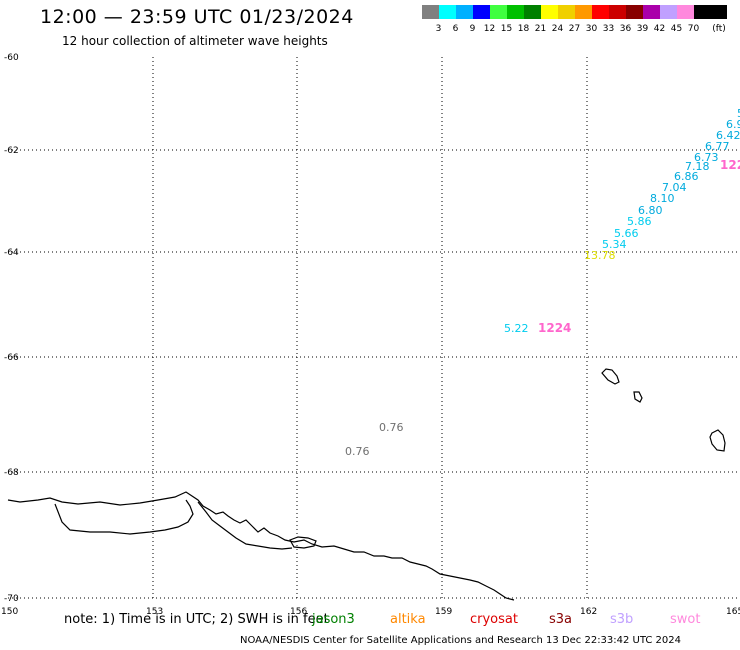 The width and height of the screenshot is (740, 650). What do you see at coordinates (523, 29) in the screenshot?
I see `legend-label: 18` at bounding box center [523, 29].